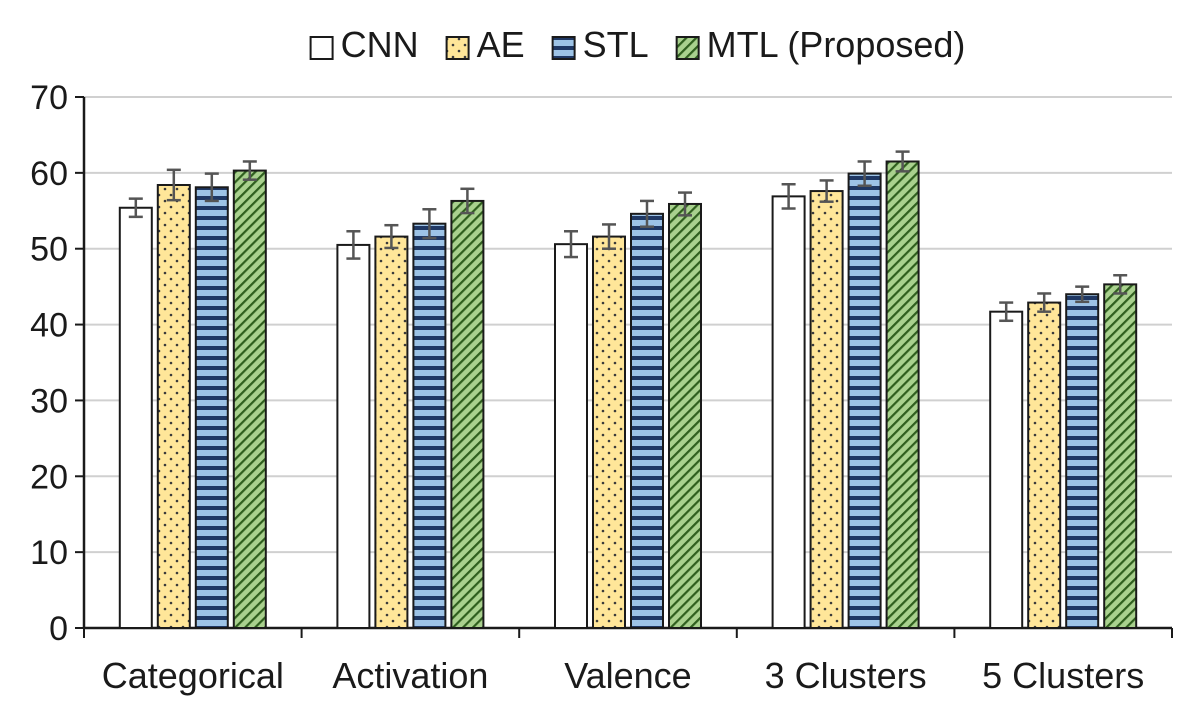  I want to click on y-tick-label: 30, so click(49, 401).